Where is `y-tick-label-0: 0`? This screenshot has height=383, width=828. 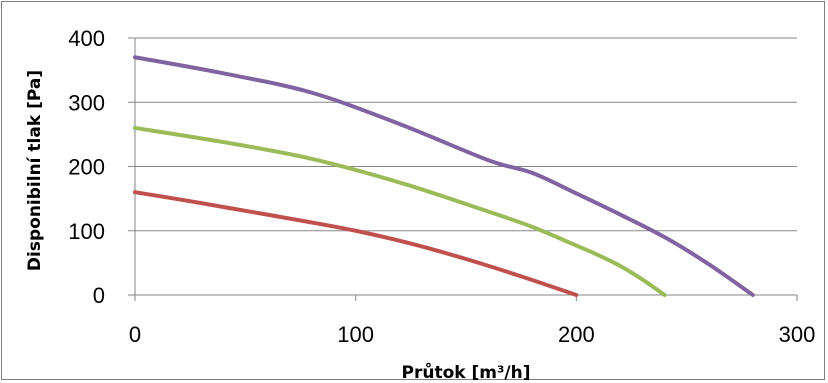
y-tick-label-0: 0 is located at coordinates (99, 295).